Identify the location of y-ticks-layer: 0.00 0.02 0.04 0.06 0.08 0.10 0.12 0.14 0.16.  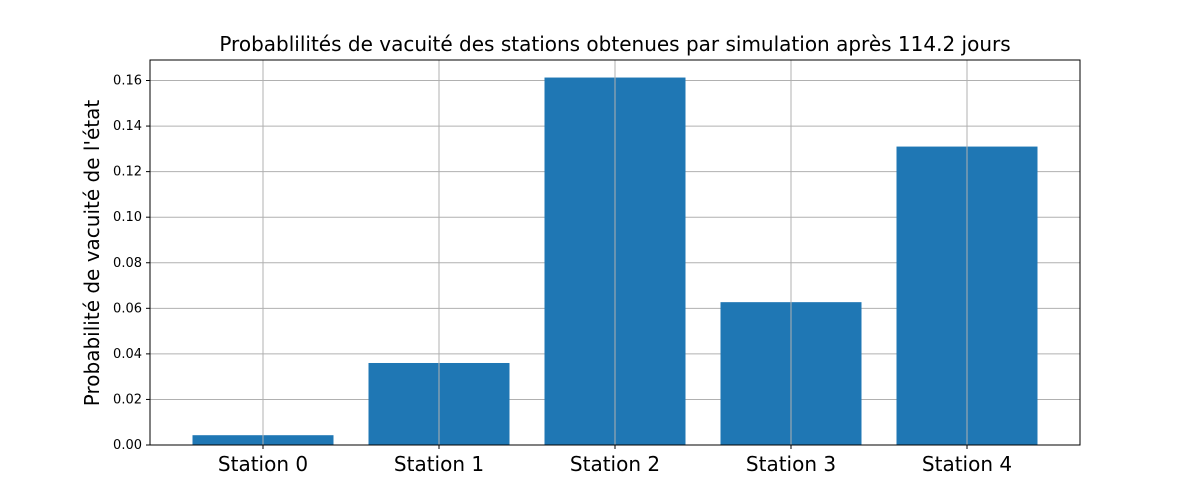
(131, 263).